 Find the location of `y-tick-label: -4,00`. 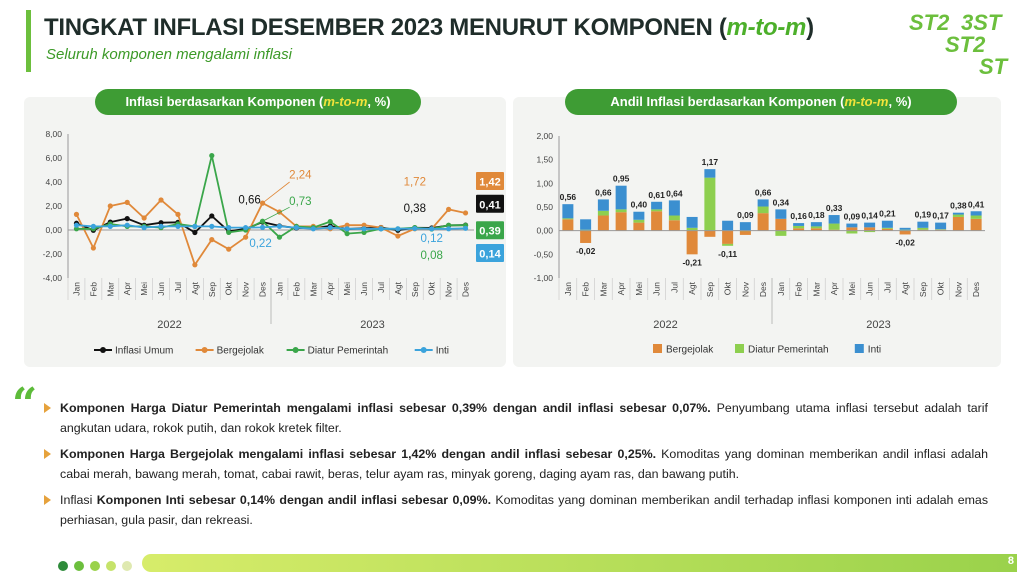

y-tick-label: -4,00 is located at coordinates (53, 278).